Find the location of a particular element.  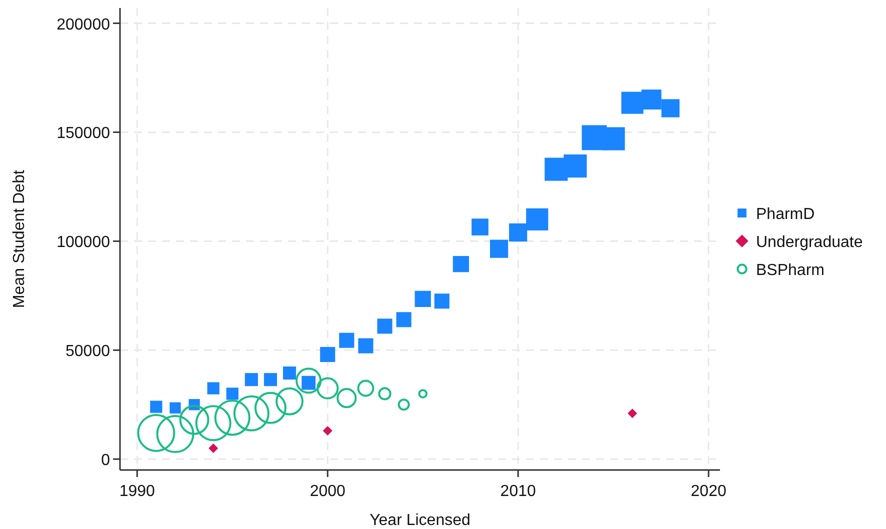

x-tick-label: 1990 is located at coordinates (137, 491).